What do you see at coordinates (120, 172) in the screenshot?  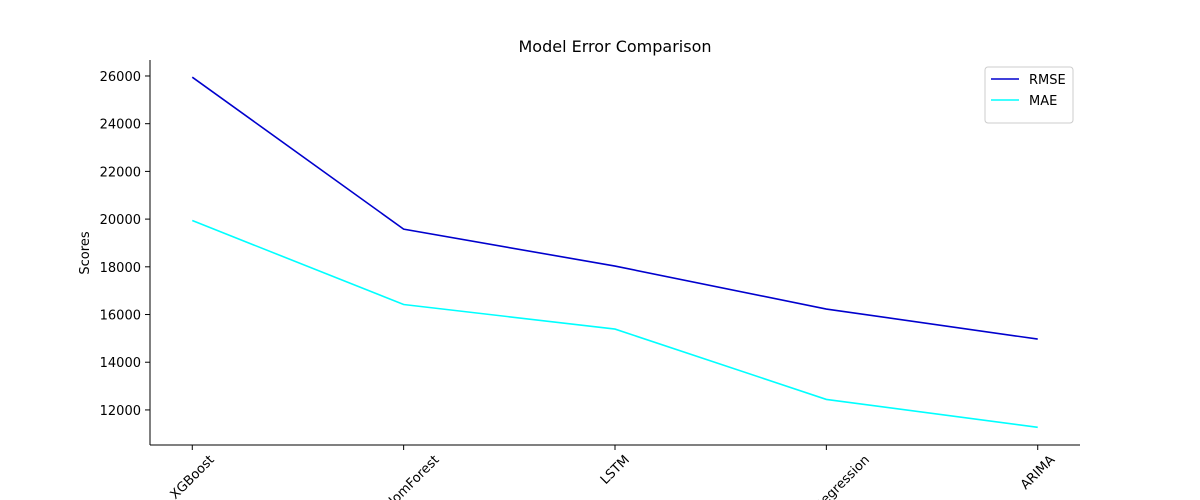 I see `y-tick-label: 22000` at bounding box center [120, 172].